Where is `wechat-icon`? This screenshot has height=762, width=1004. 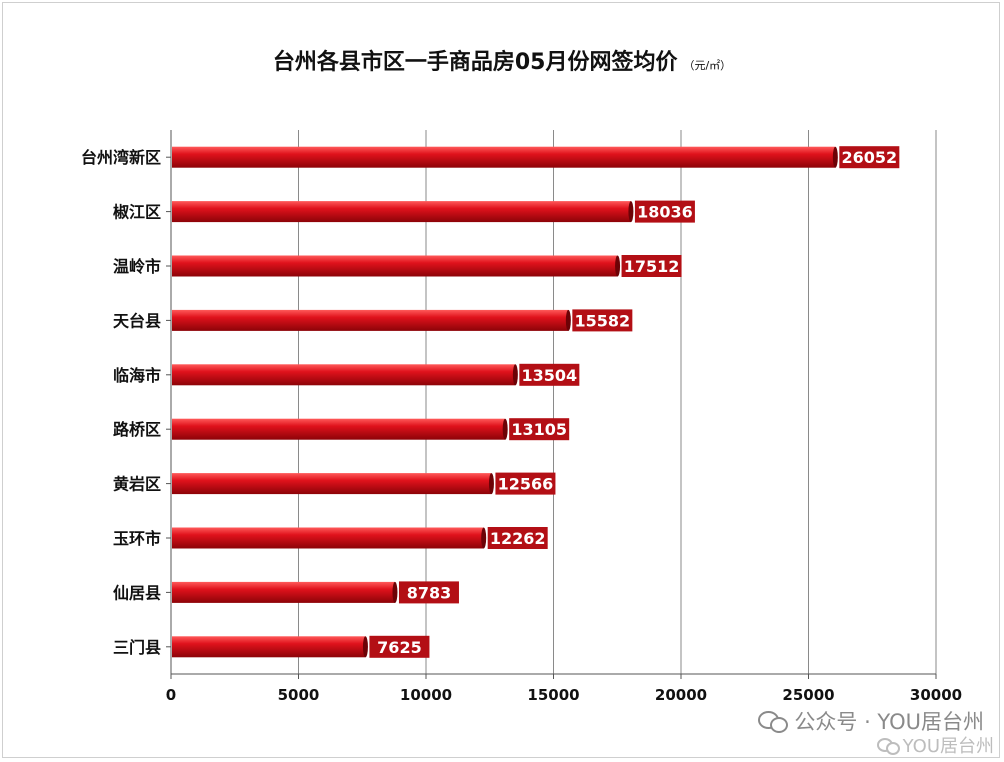 wechat-icon is located at coordinates (773, 721).